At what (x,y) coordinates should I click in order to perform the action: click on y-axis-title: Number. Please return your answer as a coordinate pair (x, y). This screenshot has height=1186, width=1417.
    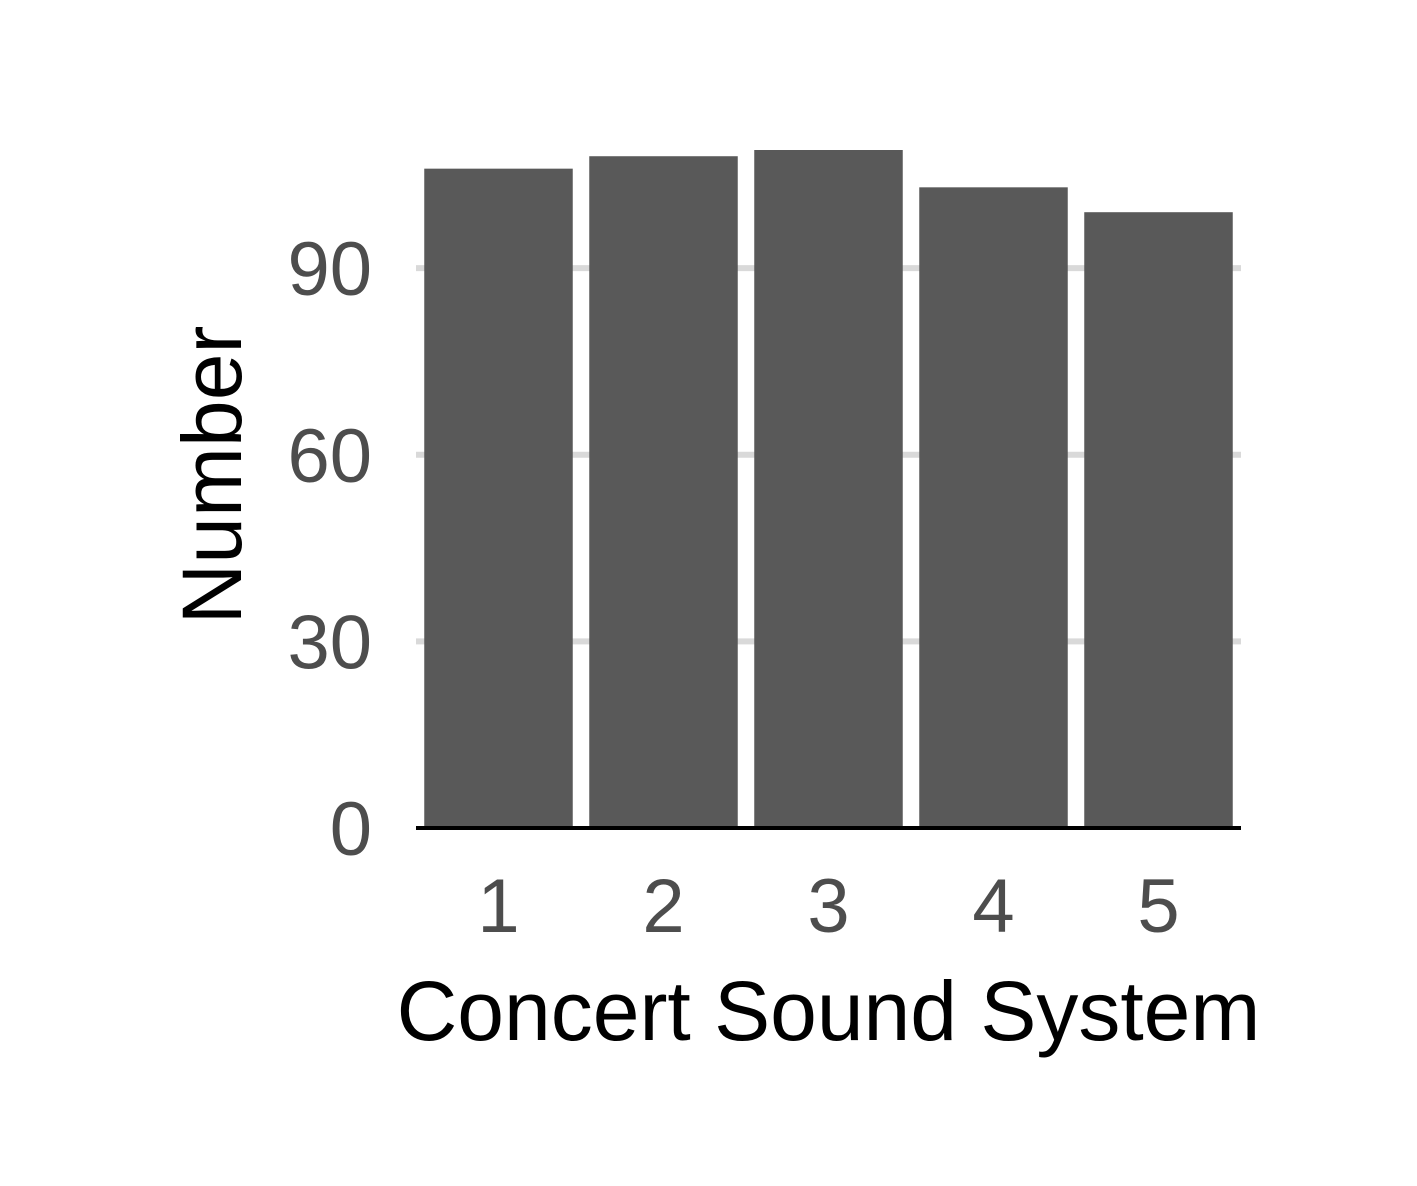
    Looking at the image, I should click on (212, 475).